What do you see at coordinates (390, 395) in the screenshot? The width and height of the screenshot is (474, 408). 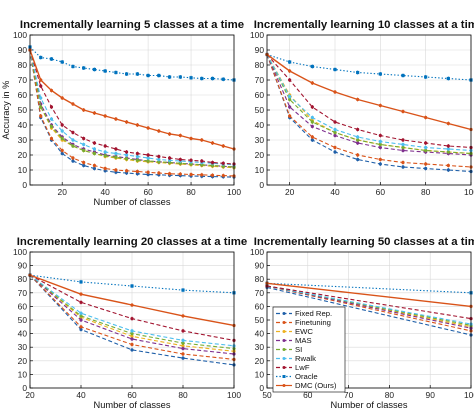 I see `x-tick-label: 80` at bounding box center [390, 395].